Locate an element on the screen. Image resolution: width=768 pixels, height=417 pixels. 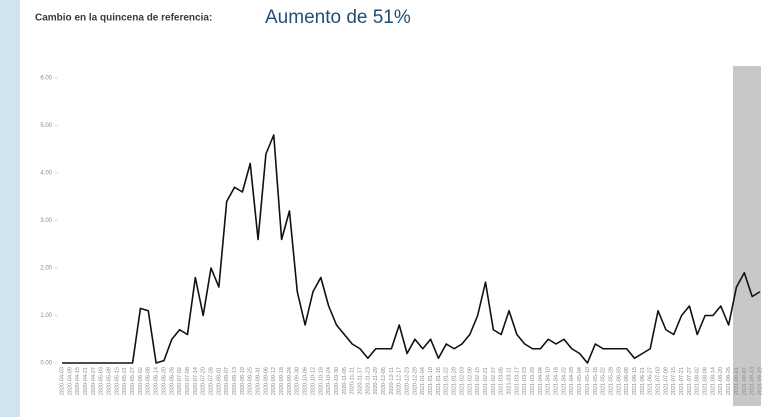
x-tick-label: 2021-07-21 is located at coordinates (682, 381).